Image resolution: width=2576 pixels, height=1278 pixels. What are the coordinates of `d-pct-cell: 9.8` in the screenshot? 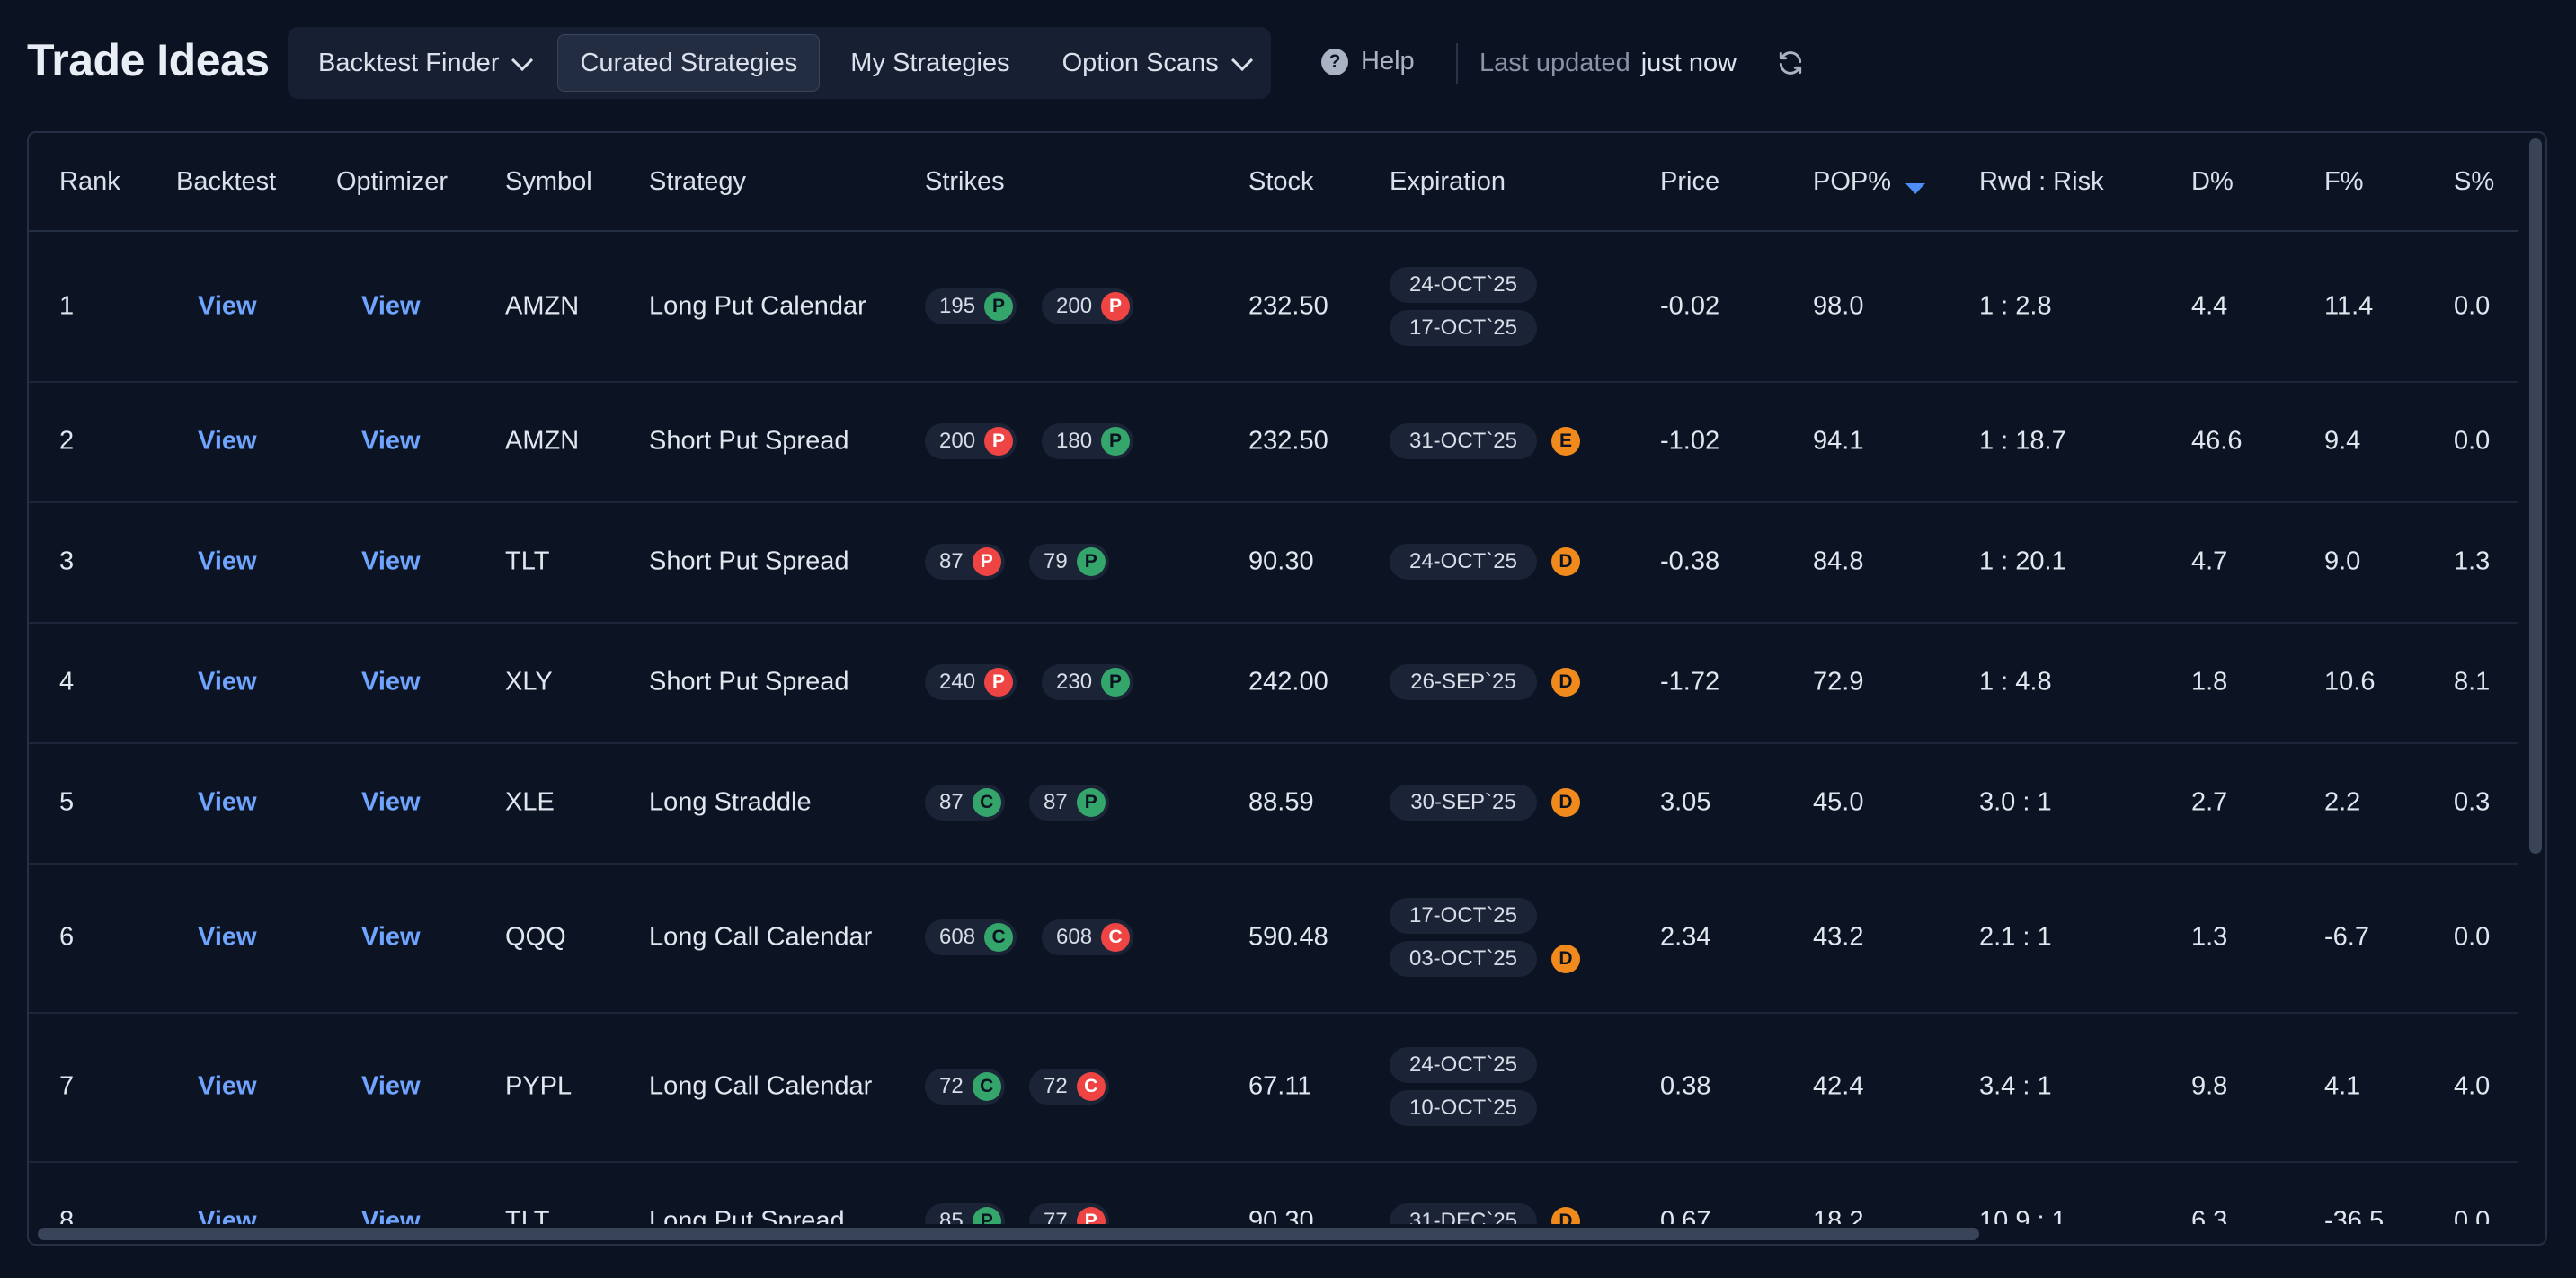 It's located at (2209, 1086).